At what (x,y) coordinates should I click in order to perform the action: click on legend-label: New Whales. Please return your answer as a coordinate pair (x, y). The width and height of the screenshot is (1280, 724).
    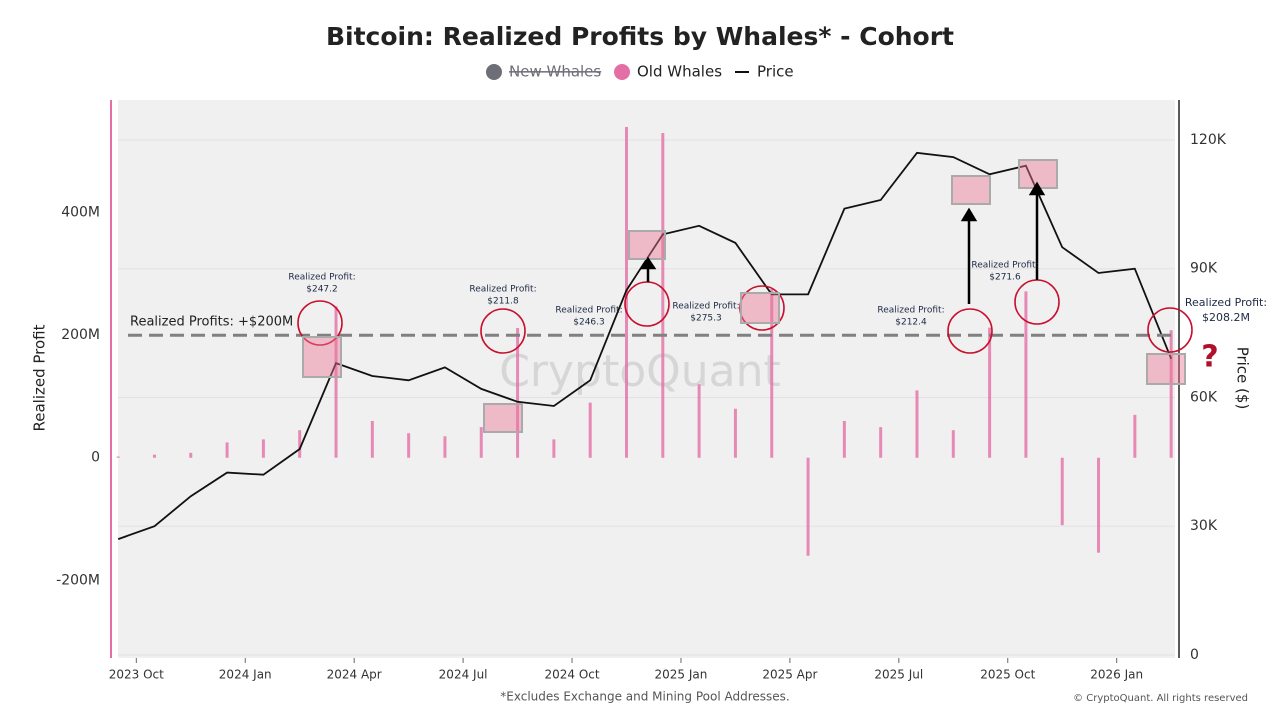
    Looking at the image, I should click on (555, 72).